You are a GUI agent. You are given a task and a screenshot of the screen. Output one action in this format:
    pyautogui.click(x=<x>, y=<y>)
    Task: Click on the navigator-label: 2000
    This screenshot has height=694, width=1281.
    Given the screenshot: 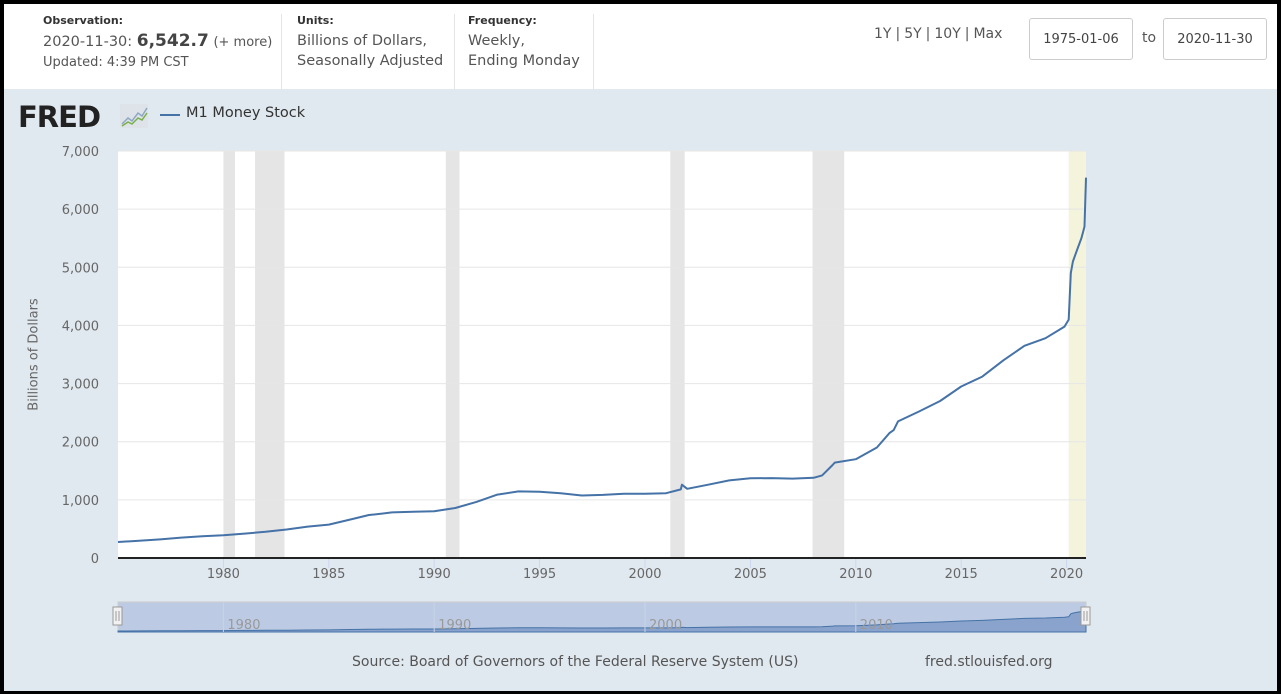 What is the action you would take?
    pyautogui.click(x=665, y=625)
    